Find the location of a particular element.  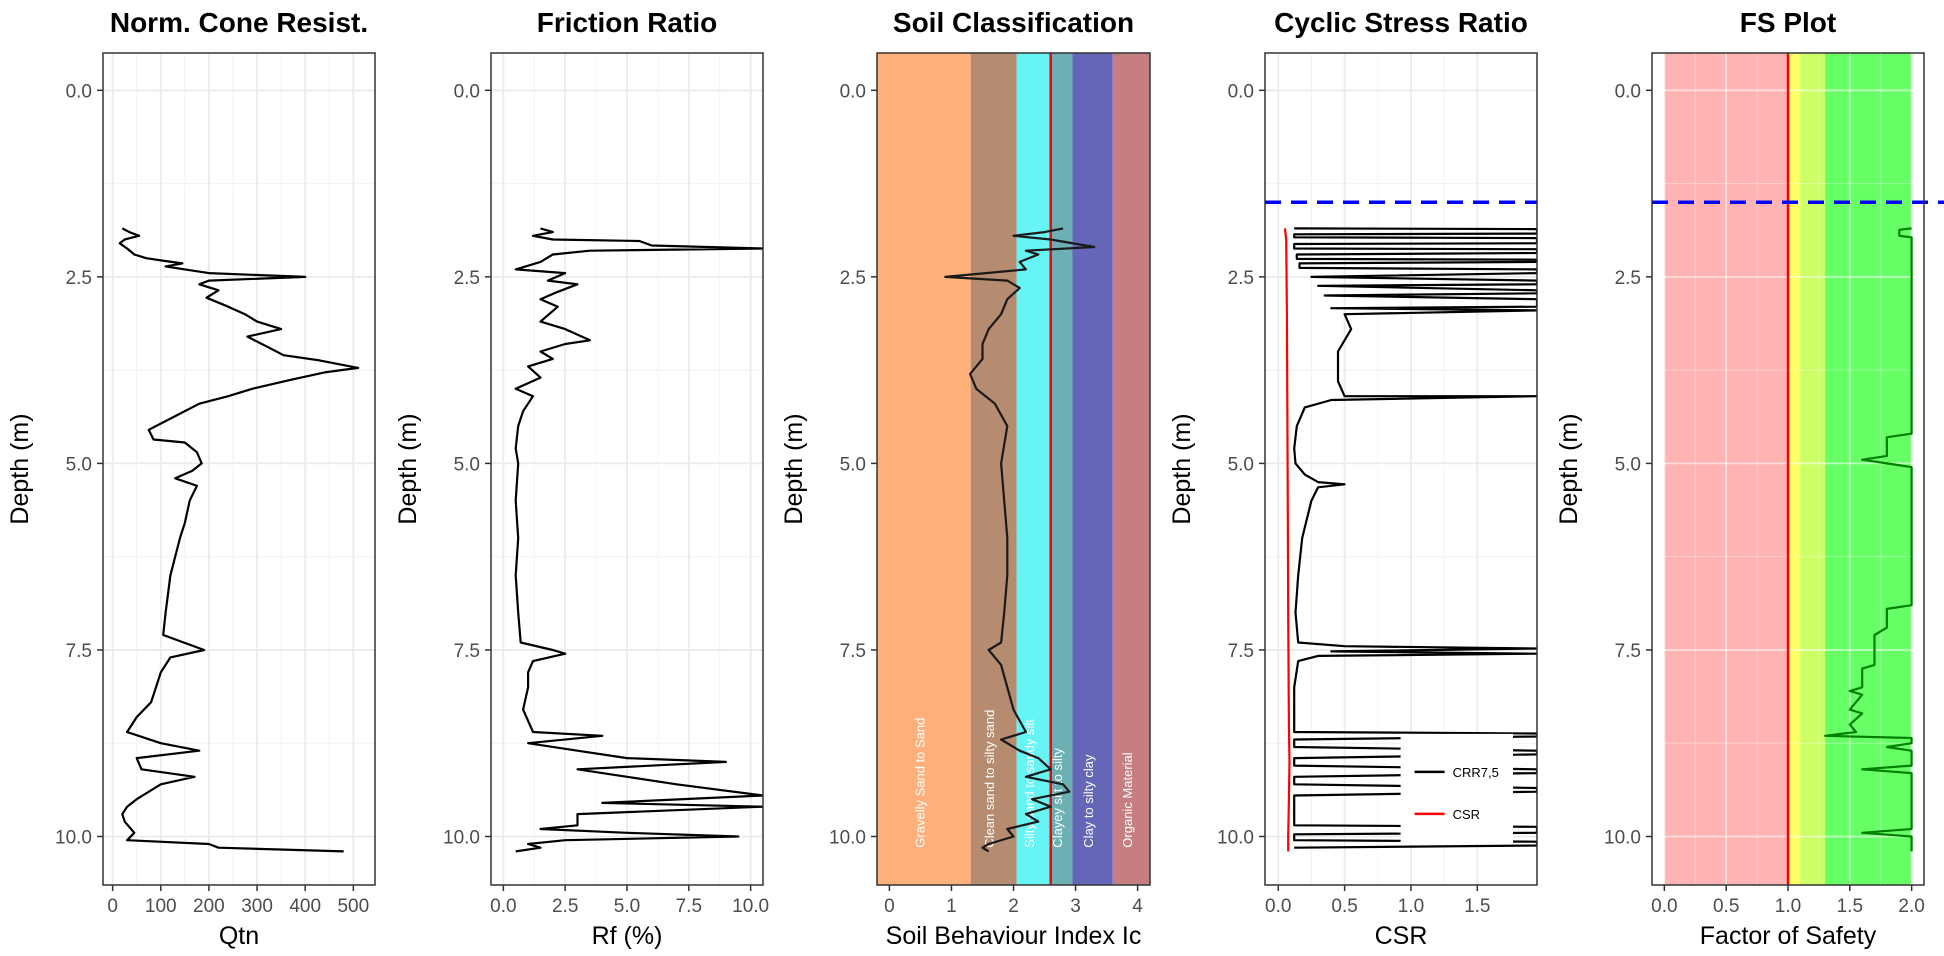

legend-label: CSR is located at coordinates (1466, 814).